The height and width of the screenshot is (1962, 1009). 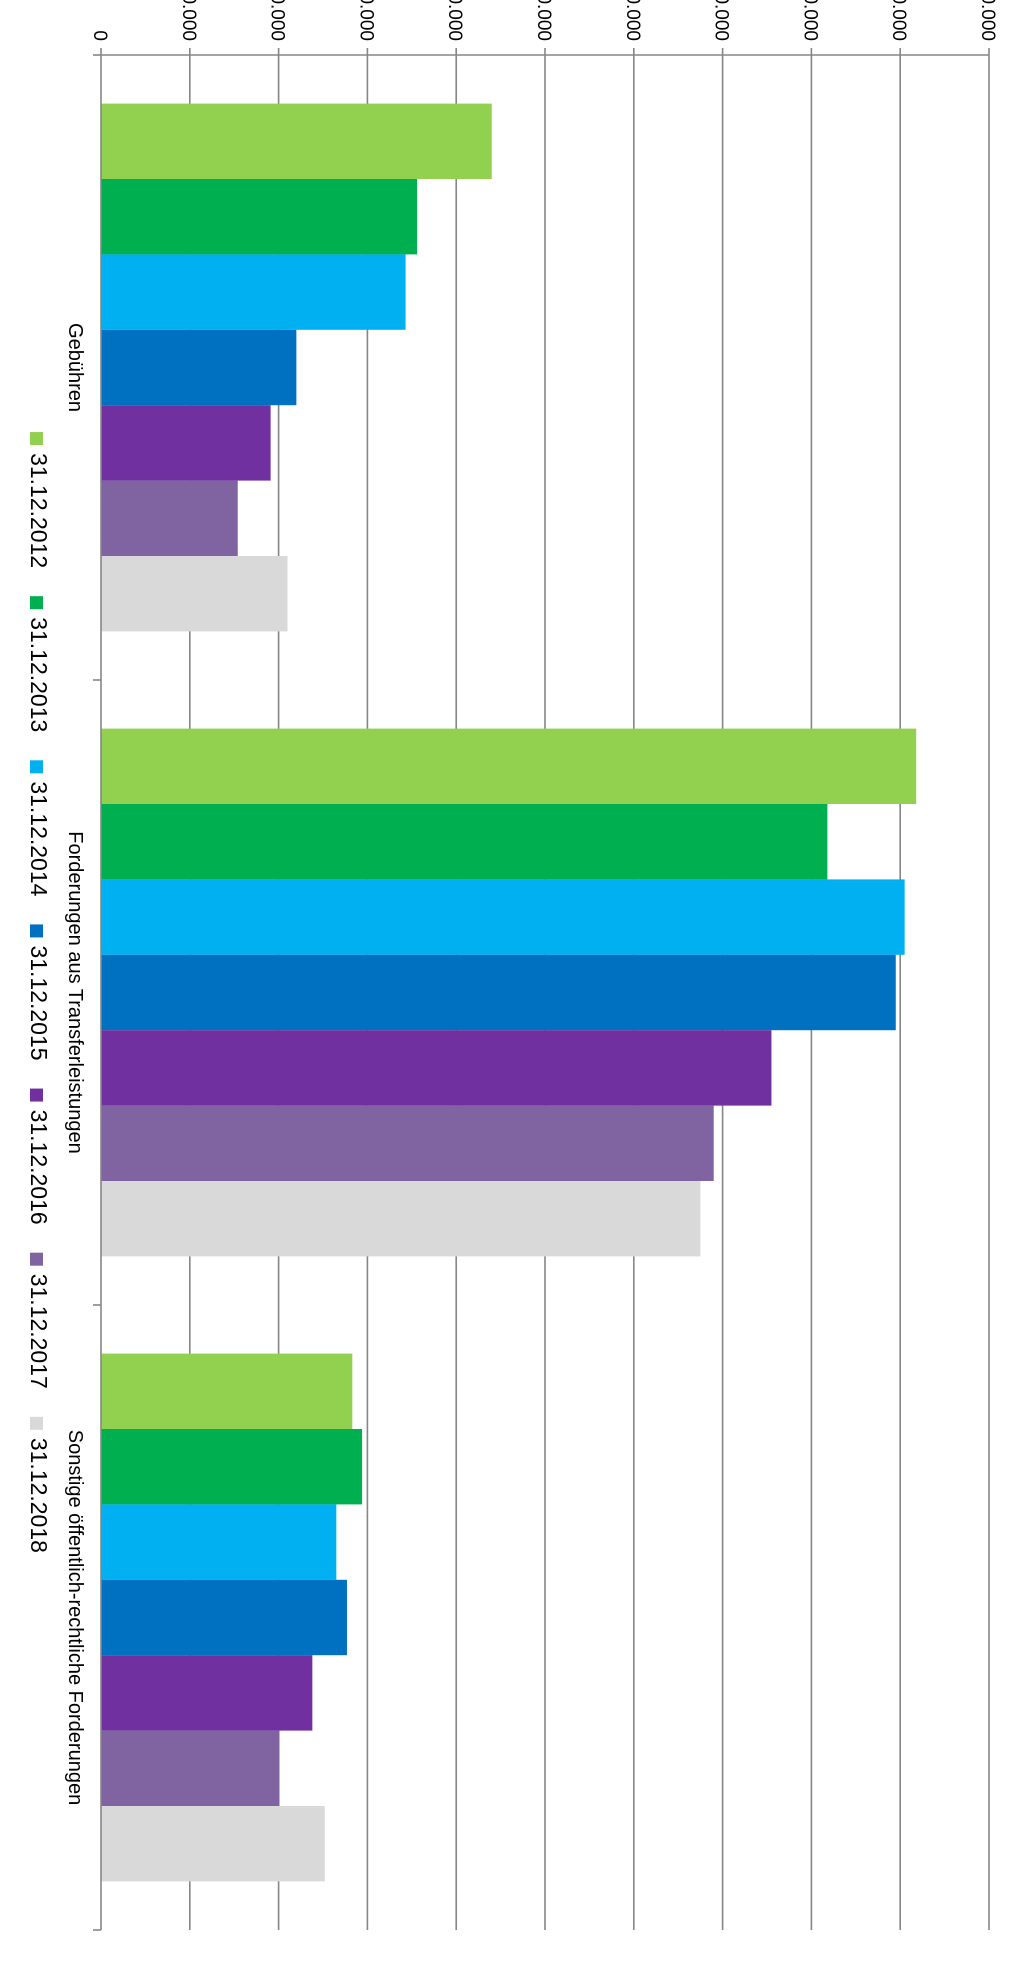 What do you see at coordinates (632, 20) in the screenshot?
I see `y-tick-label: 600.000` at bounding box center [632, 20].